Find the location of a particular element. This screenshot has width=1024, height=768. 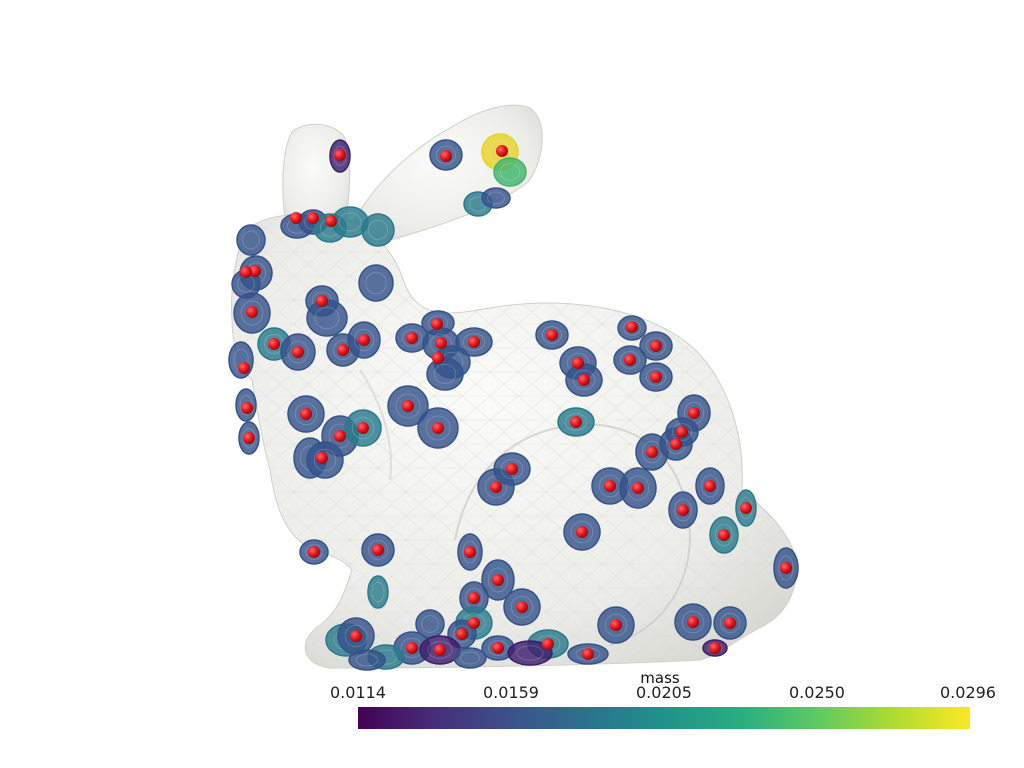

colorbar-tick-label: 0.0205 is located at coordinates (664, 692).